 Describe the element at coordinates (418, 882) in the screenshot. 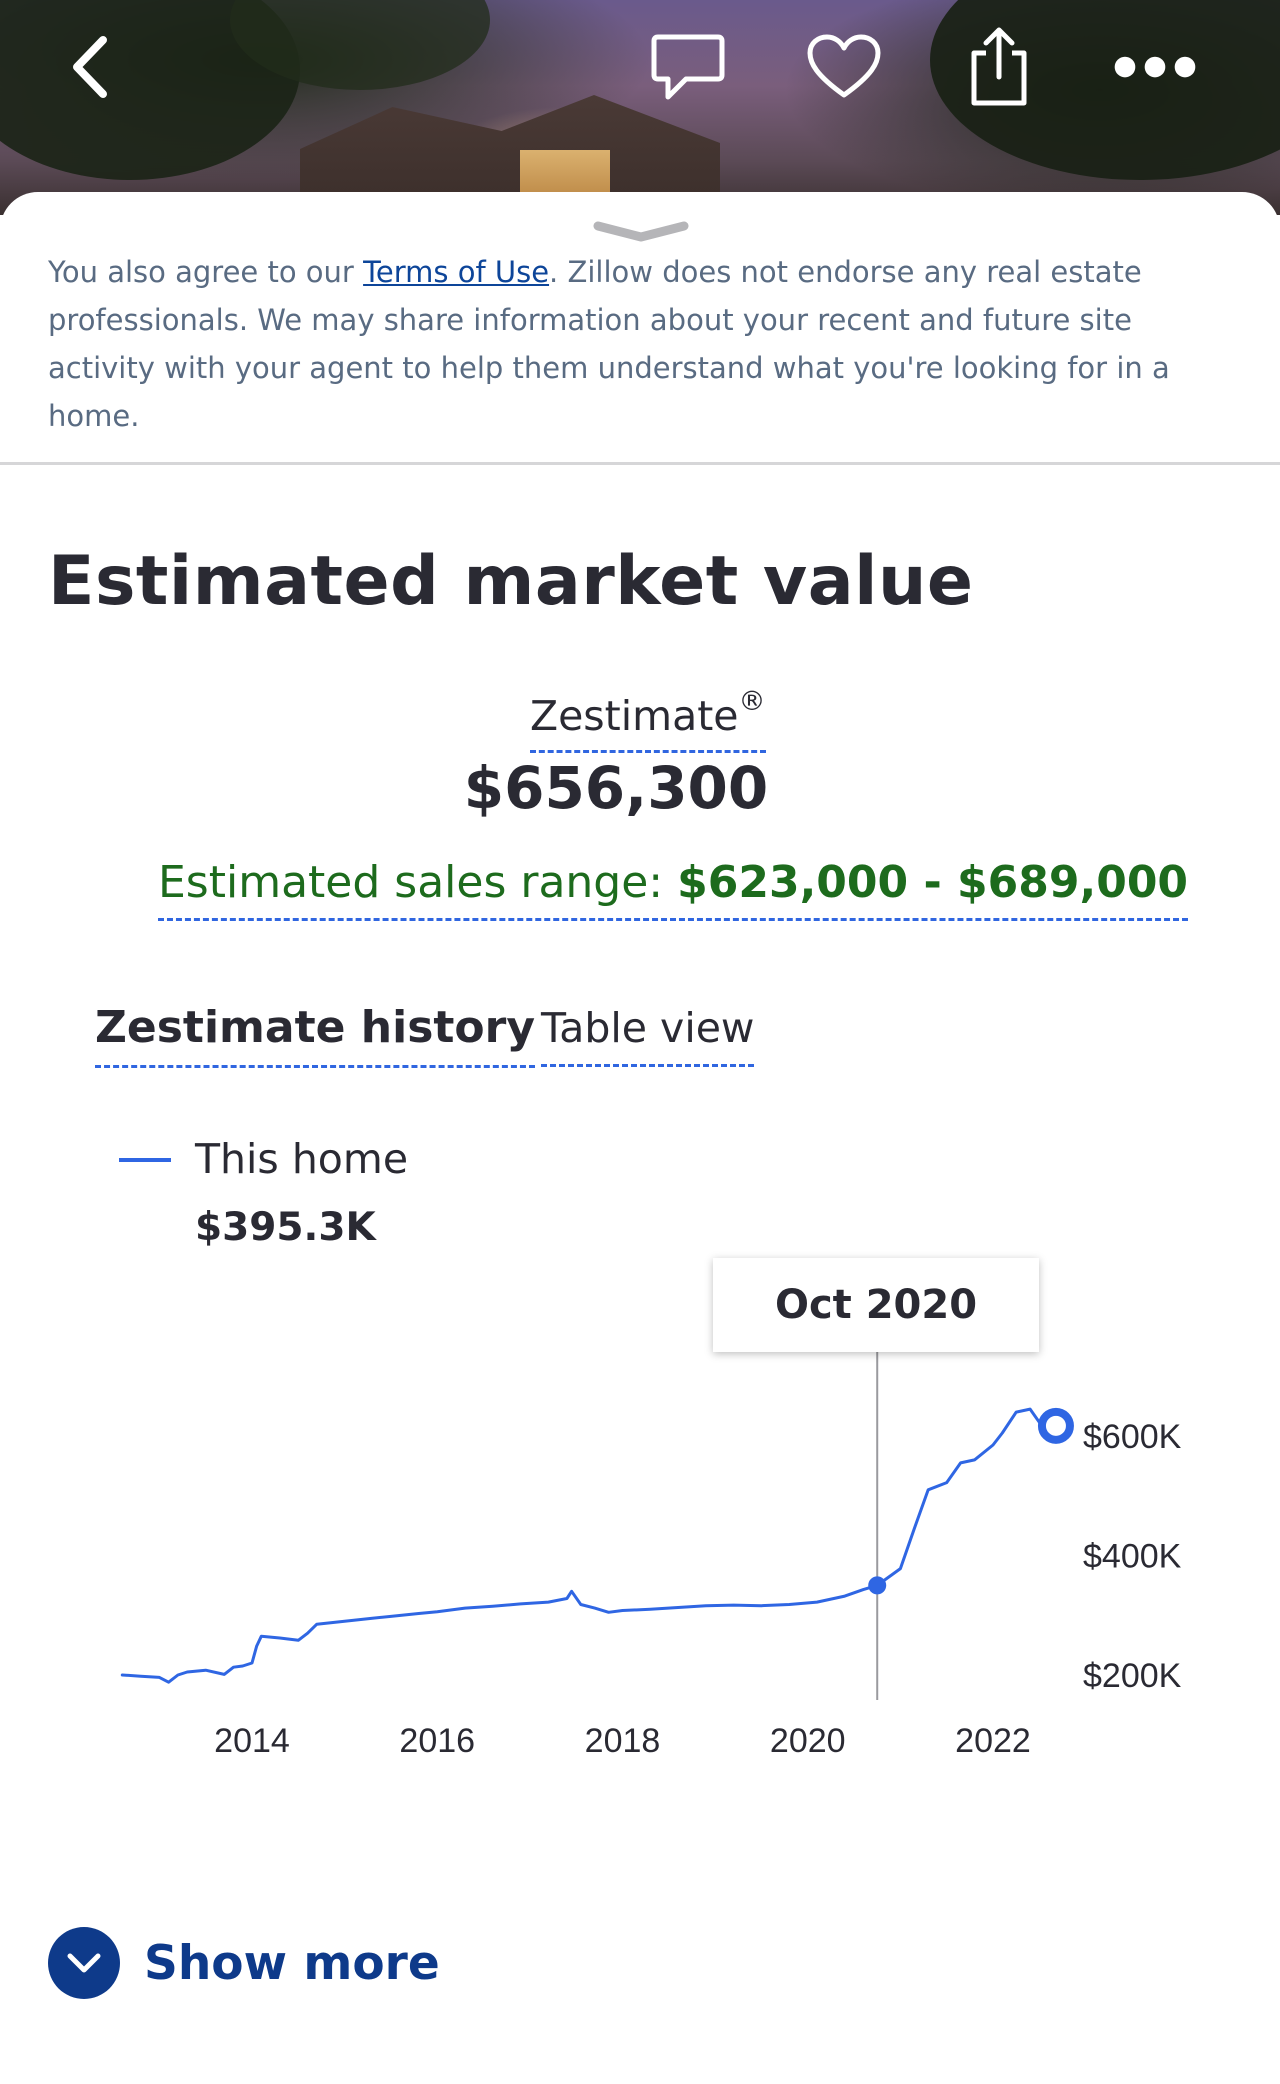

I see `sales-range-label: Estimated sales range:` at that location.